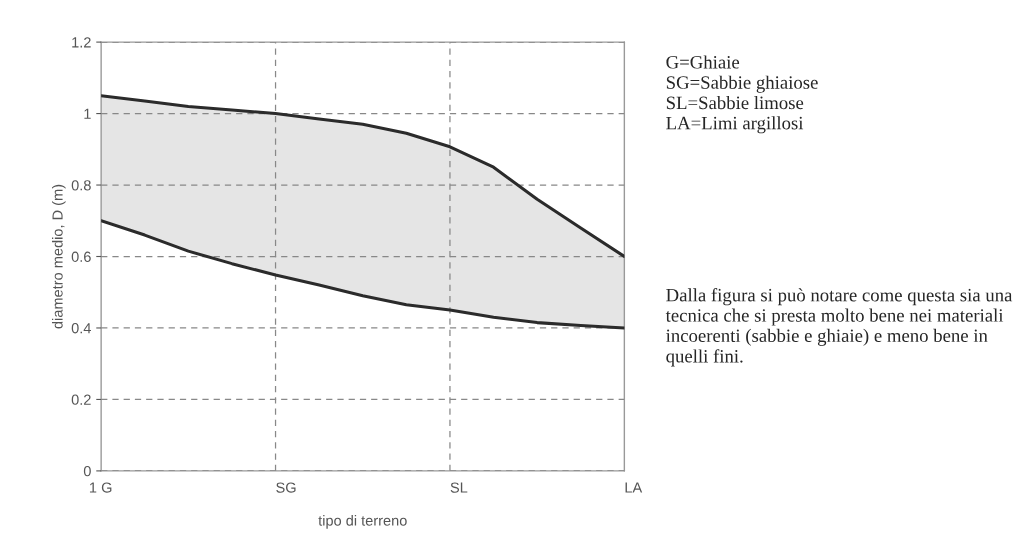  Describe the element at coordinates (81, 185) in the screenshot. I see `y-tick-label: 0.8` at that location.